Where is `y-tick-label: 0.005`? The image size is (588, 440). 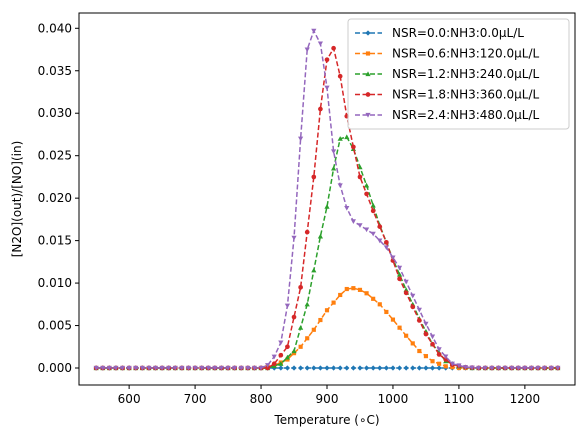 y-tick-label: 0.005 is located at coordinates (55, 326).